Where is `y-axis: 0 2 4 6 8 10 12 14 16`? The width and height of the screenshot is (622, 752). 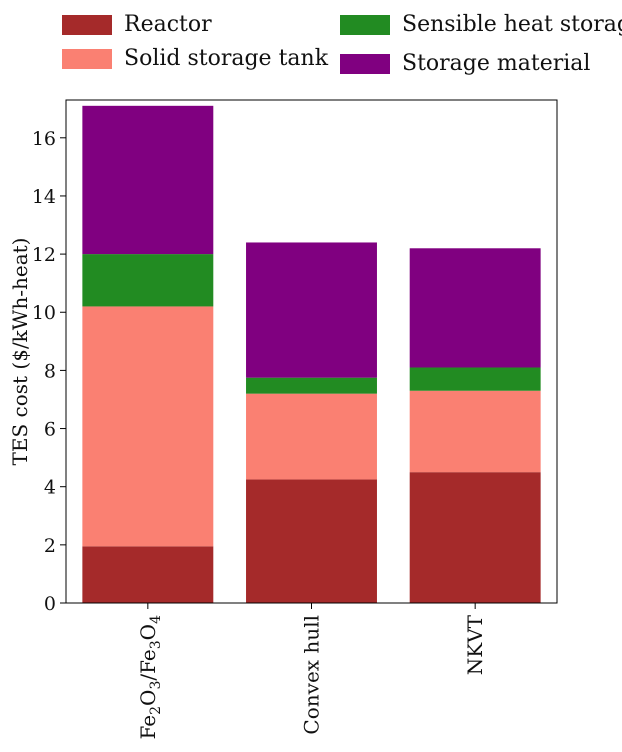 y-axis: 0 2 4 6 8 10 12 14 16 is located at coordinates (49, 371).